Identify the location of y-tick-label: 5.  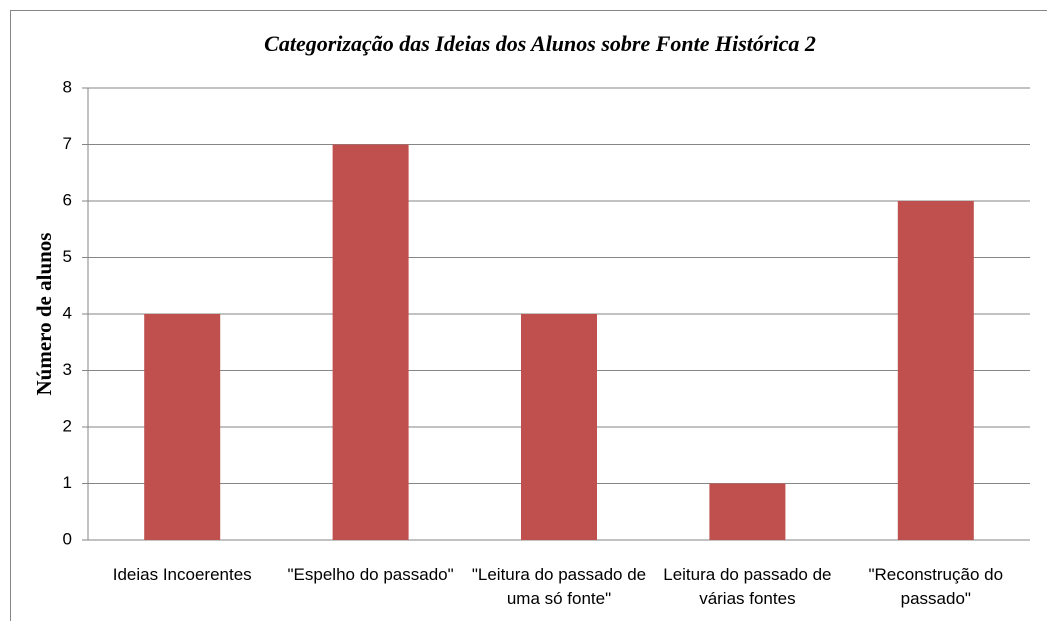
(67, 256).